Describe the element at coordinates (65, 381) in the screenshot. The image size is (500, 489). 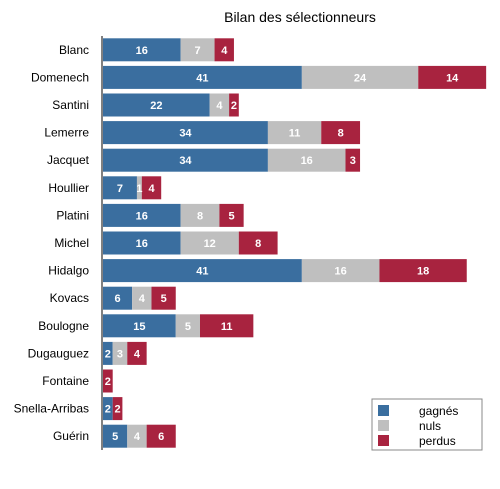
I see `category-label: Fontaine` at that location.